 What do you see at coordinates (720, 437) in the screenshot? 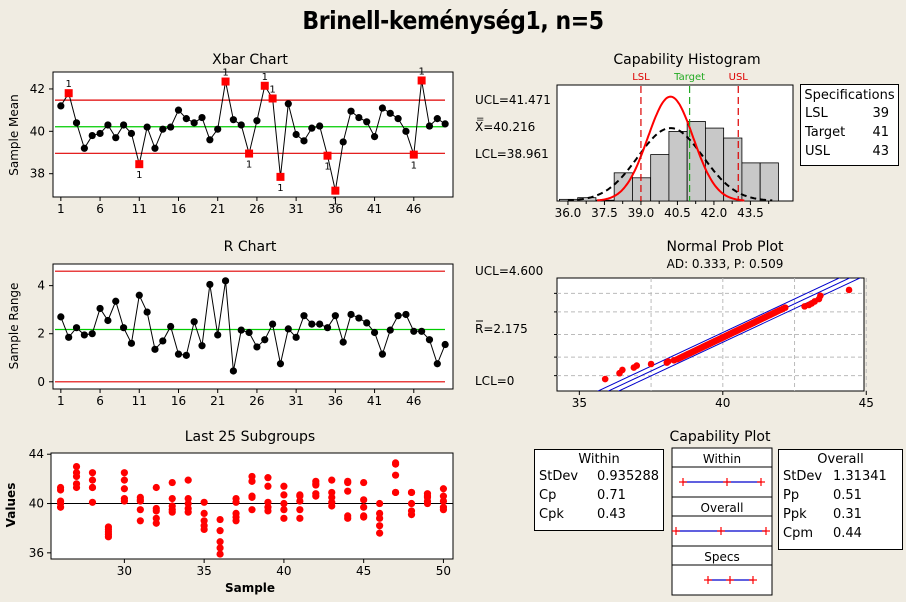
I see `capplot-title: Capability Plot` at bounding box center [720, 437].